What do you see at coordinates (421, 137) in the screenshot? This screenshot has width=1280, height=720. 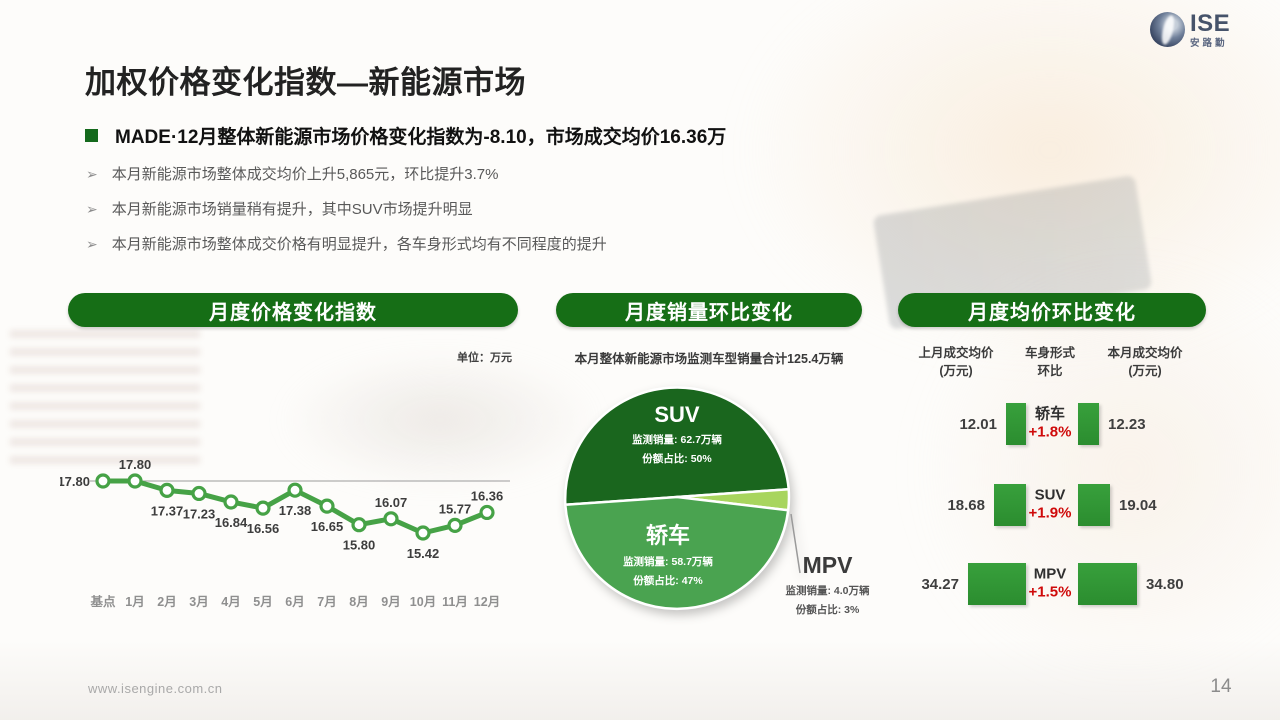 I see `key-point-text: MADE·12月整体新能源市场价格变化指数为-8.10，市场成交均价16.36万` at bounding box center [421, 137].